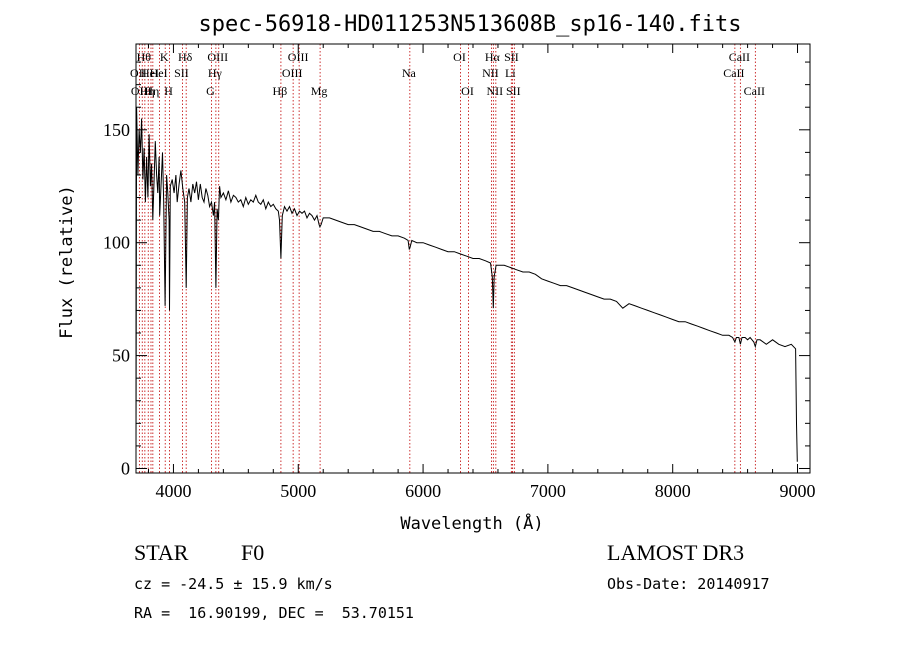 Image resolution: width=900 pixels, height=649 pixels. What do you see at coordinates (67, 262) in the screenshot?
I see `y-axis-label: Flux (relative)` at bounding box center [67, 262].